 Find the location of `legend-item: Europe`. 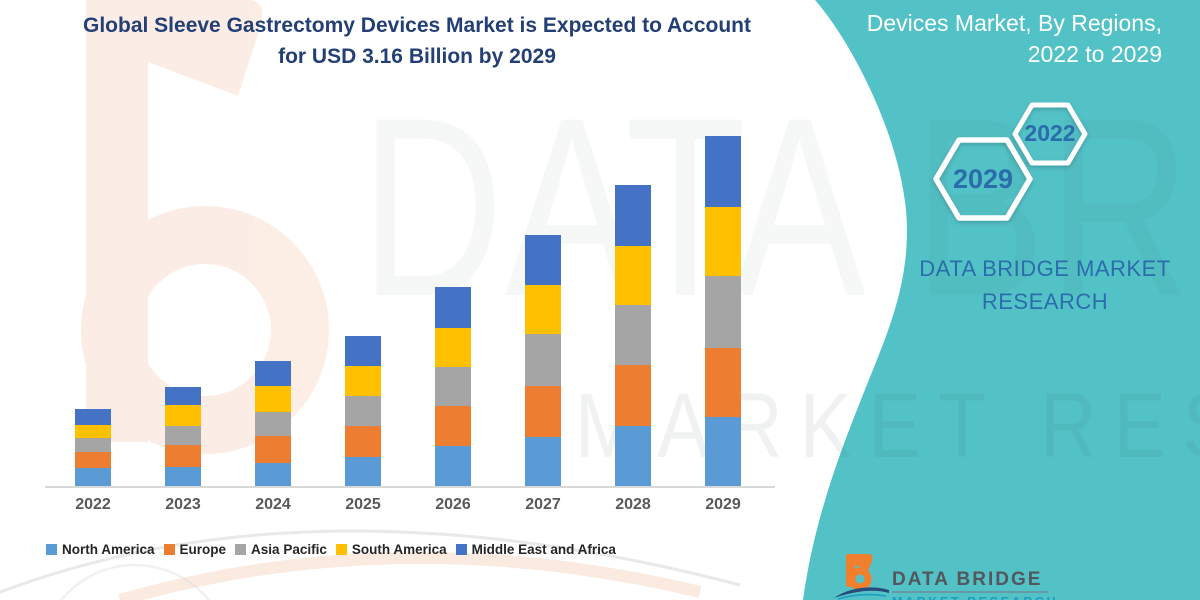

legend-item: Europe is located at coordinates (195, 549).